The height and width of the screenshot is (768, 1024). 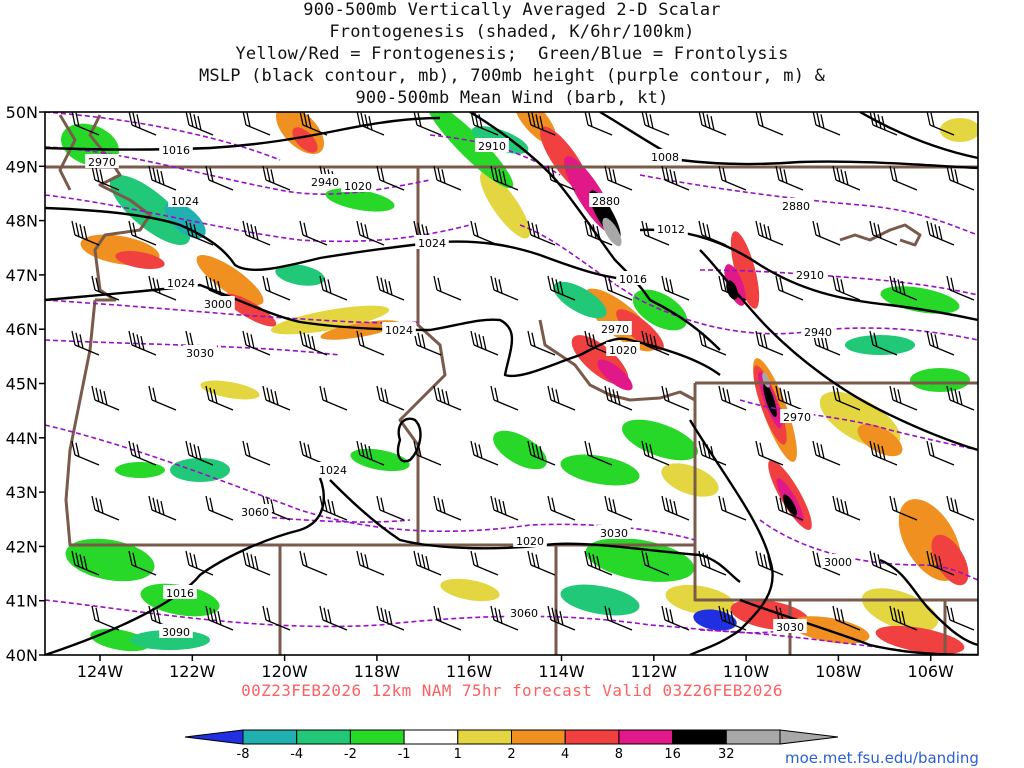 I want to click on lat-label: 43N, so click(x=22, y=492).